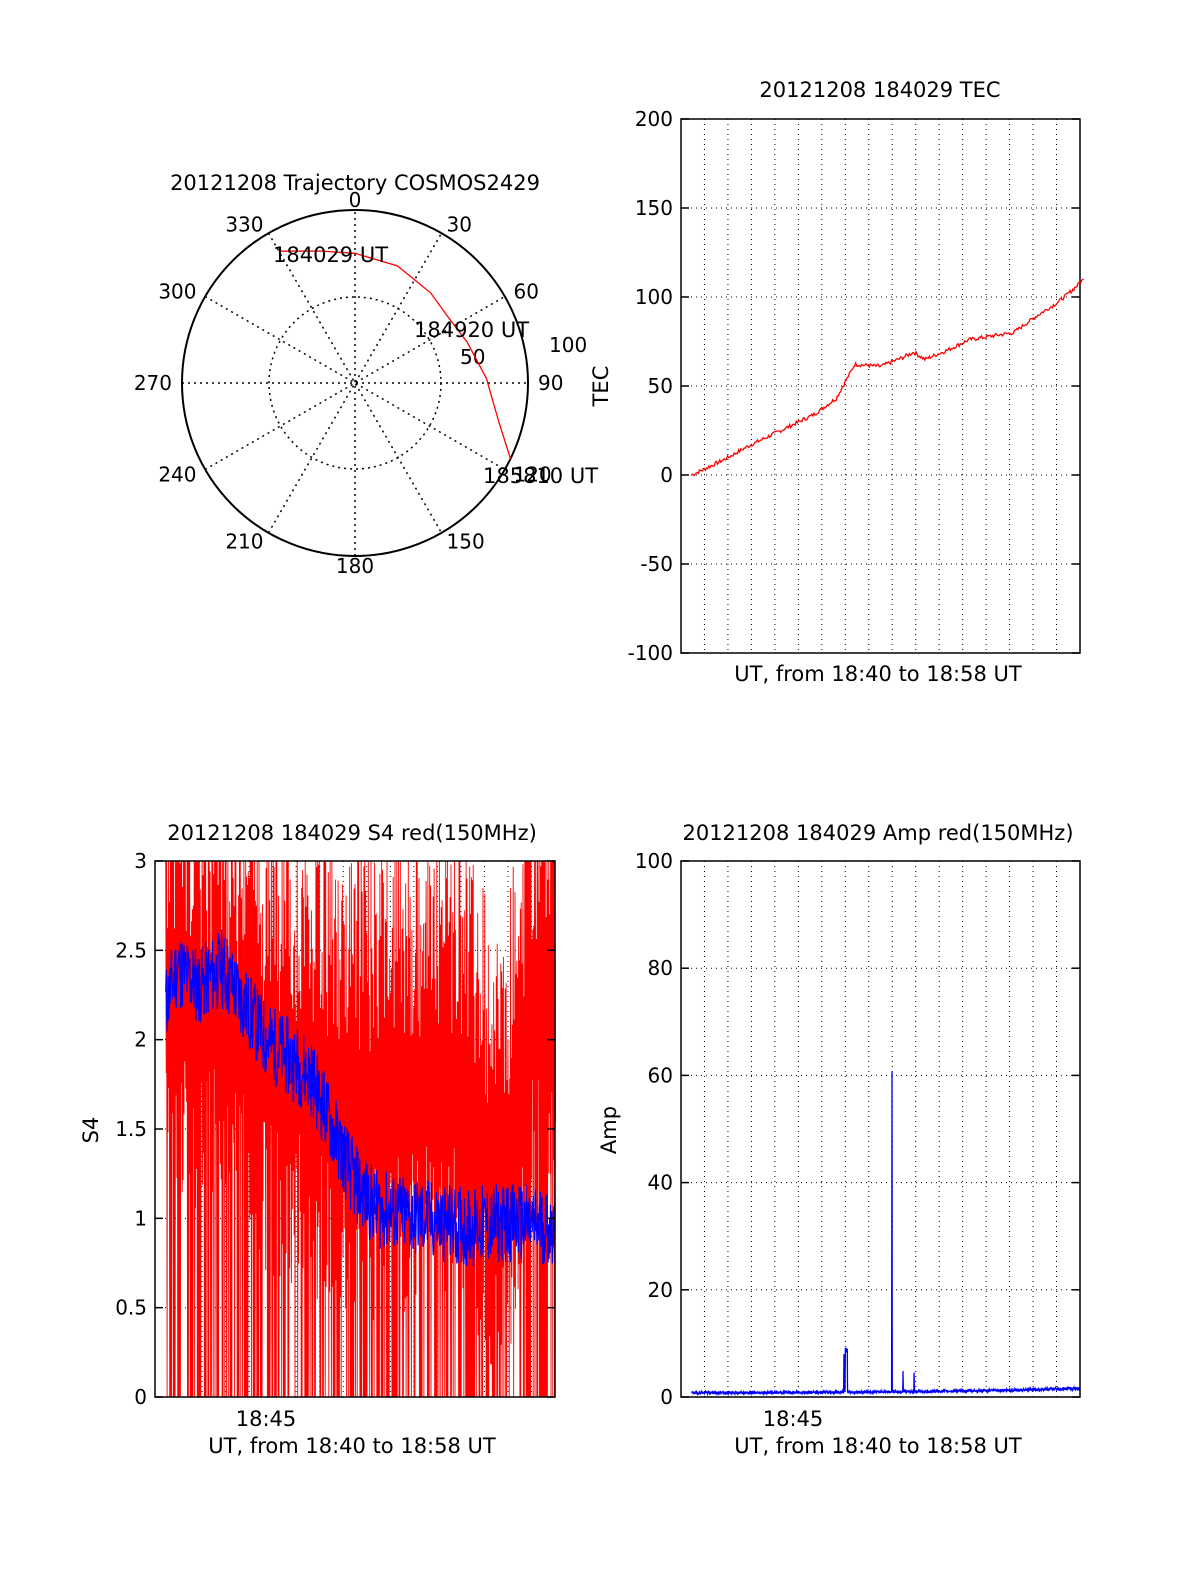 The image size is (1200, 1575). What do you see at coordinates (532, 475) in the screenshot?
I see `polar-azimuth-label: 120` at bounding box center [532, 475].